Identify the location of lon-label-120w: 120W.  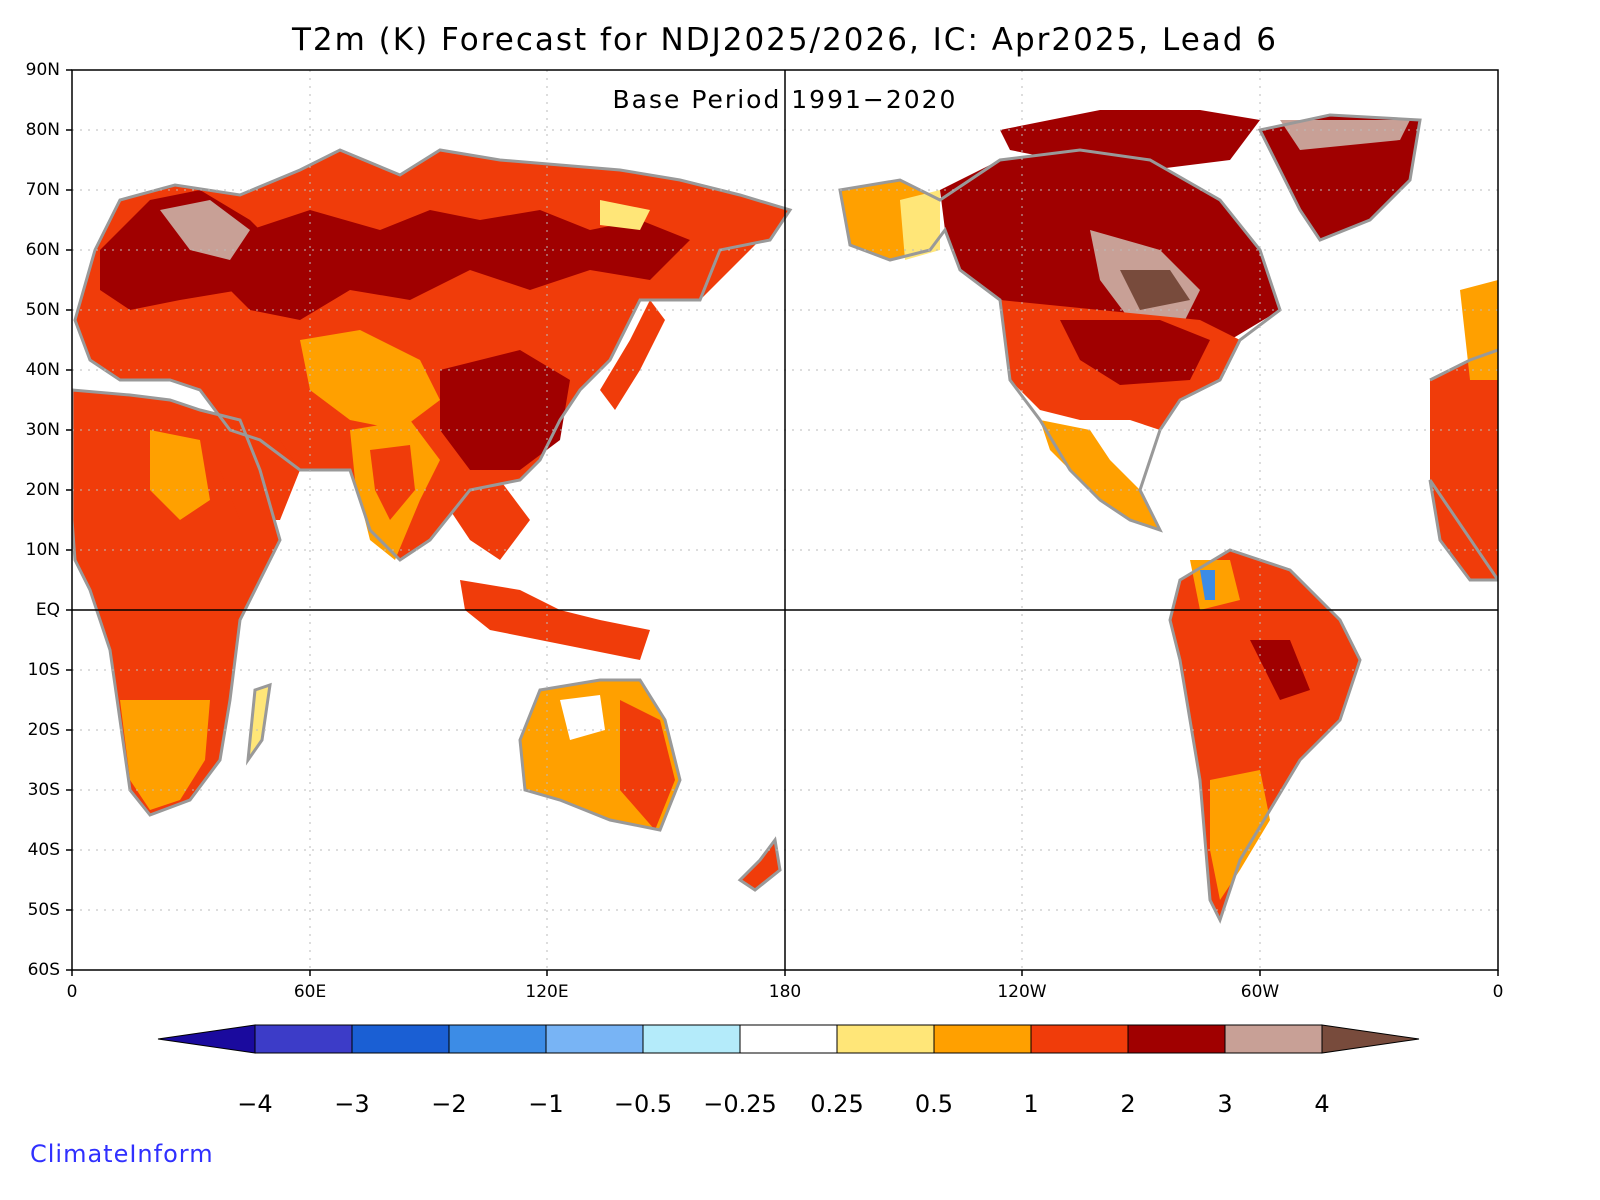
(1022, 992).